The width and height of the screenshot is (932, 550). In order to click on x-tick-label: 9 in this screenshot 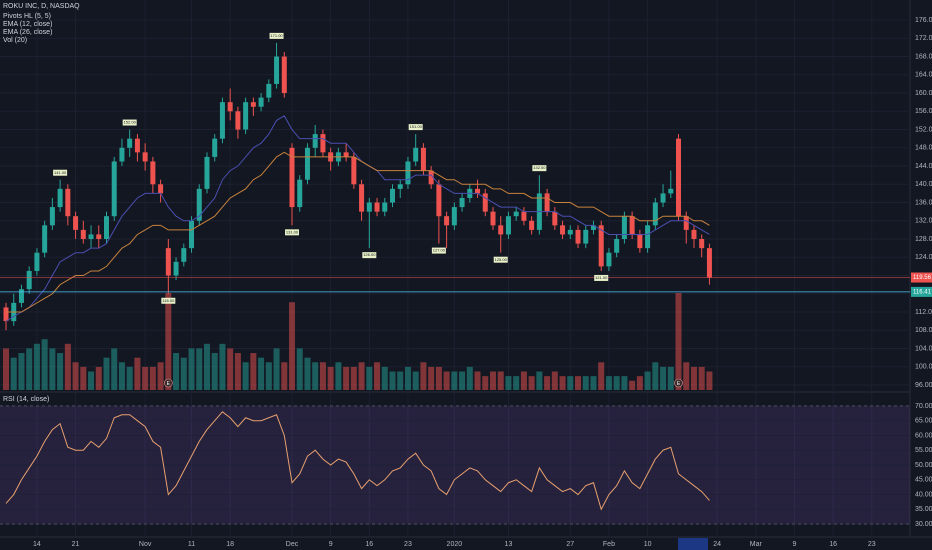, I will do `click(331, 544)`.